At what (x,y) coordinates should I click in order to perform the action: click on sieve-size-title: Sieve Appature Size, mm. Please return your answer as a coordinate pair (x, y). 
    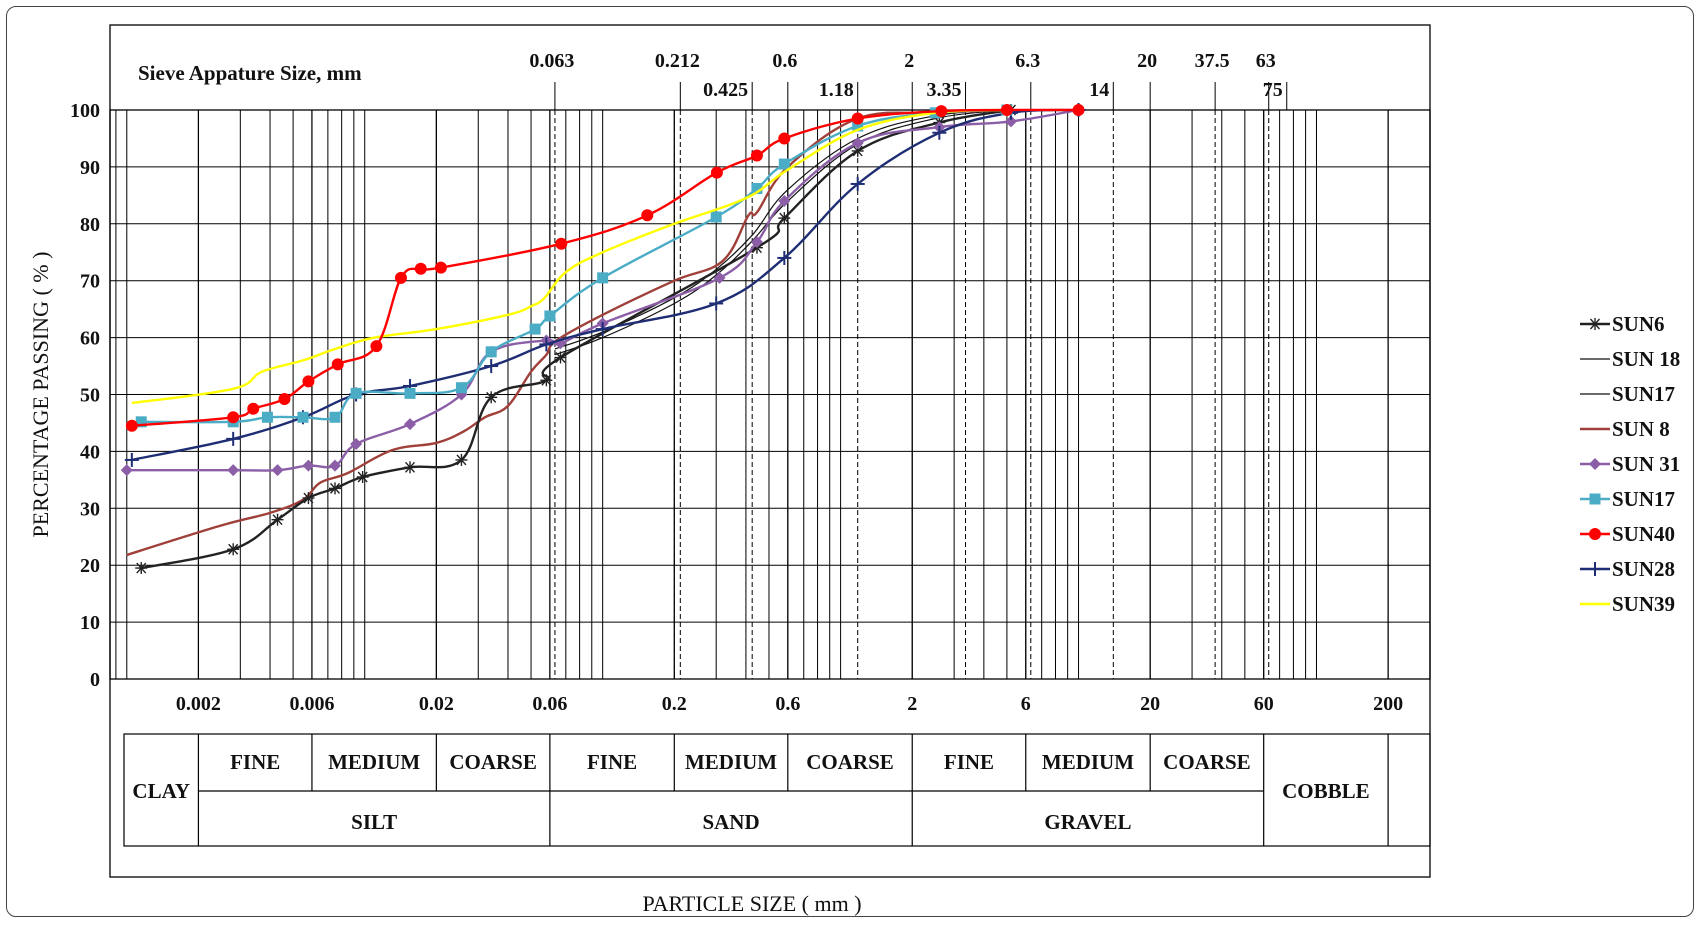
    Looking at the image, I should click on (250, 73).